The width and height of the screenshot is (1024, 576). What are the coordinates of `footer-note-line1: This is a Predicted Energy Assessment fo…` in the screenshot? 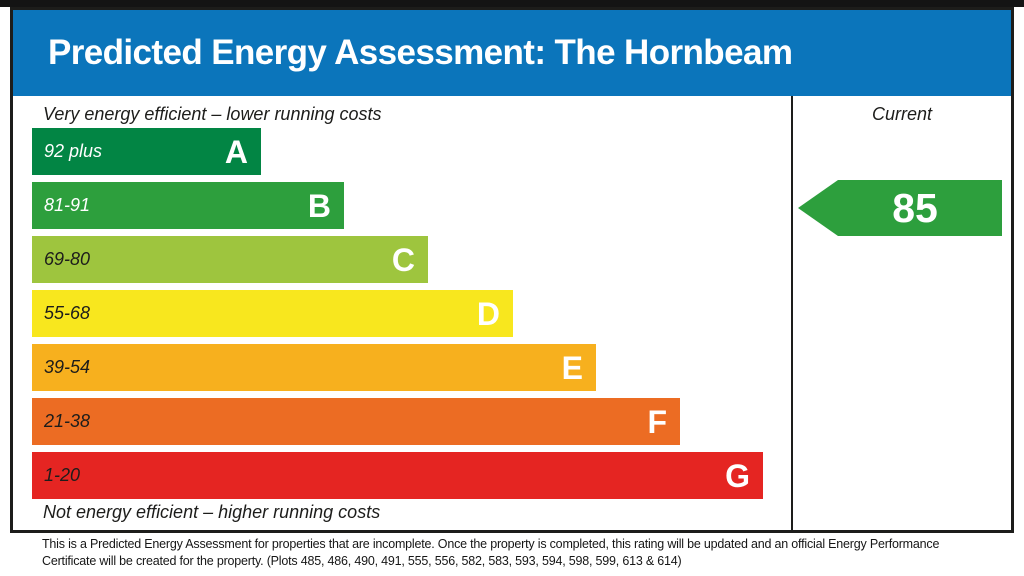 It's located at (491, 544).